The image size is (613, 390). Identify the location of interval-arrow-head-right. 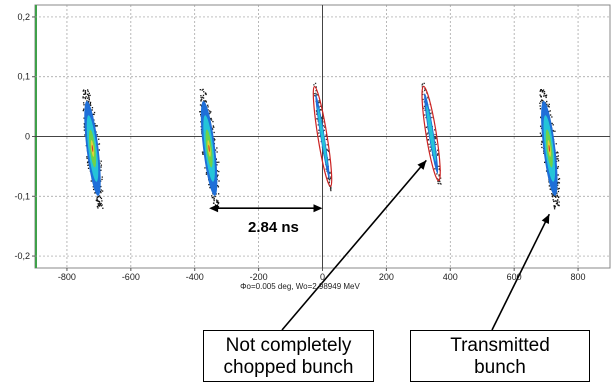
(318, 208).